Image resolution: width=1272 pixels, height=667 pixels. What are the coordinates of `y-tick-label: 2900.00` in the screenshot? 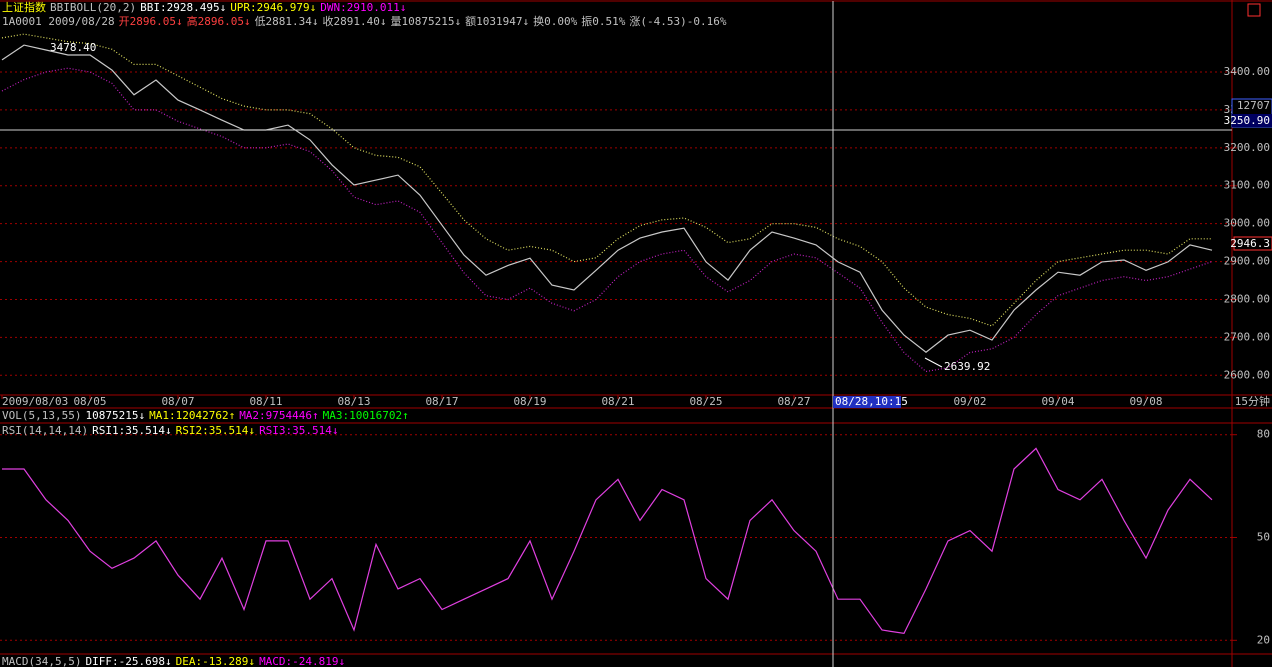 It's located at (1247, 261).